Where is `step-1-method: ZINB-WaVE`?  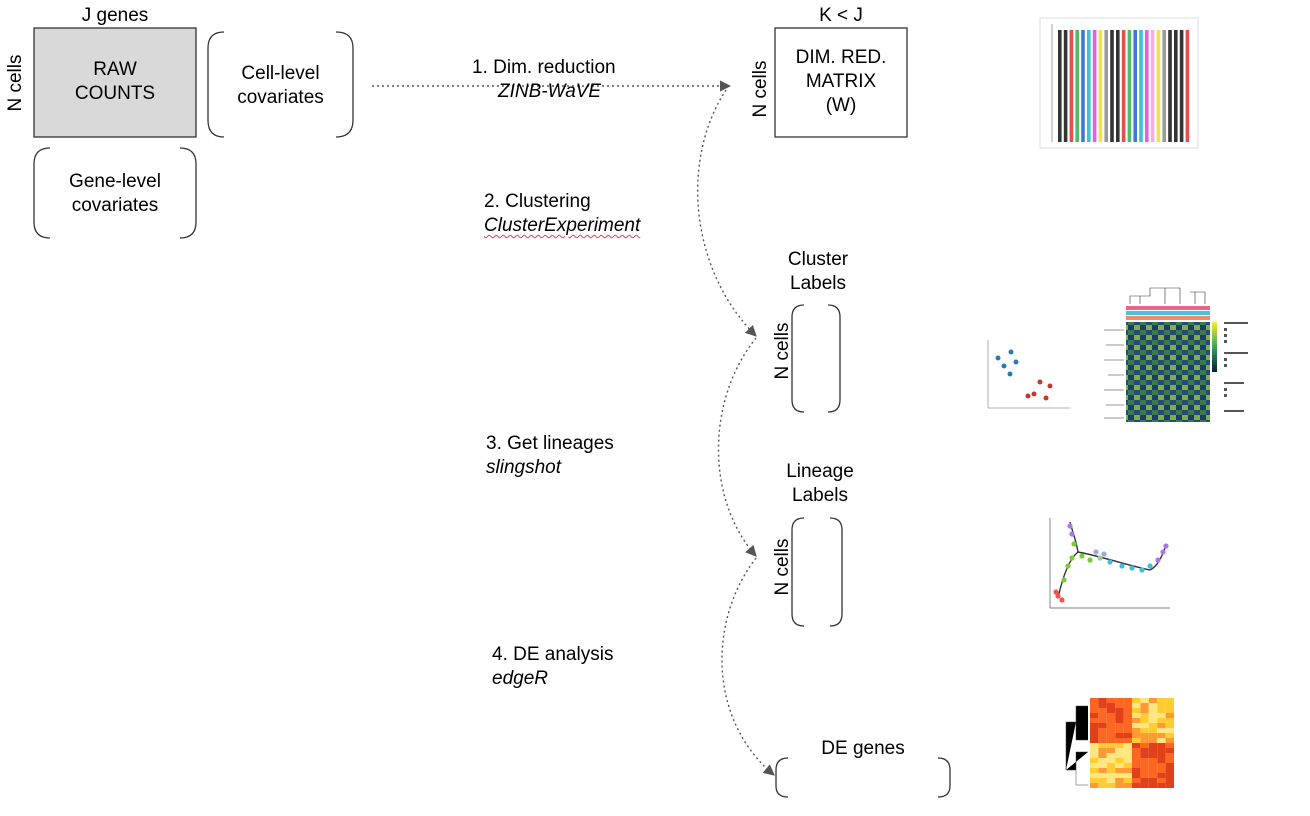 step-1-method: ZINB-WaVE is located at coordinates (550, 91).